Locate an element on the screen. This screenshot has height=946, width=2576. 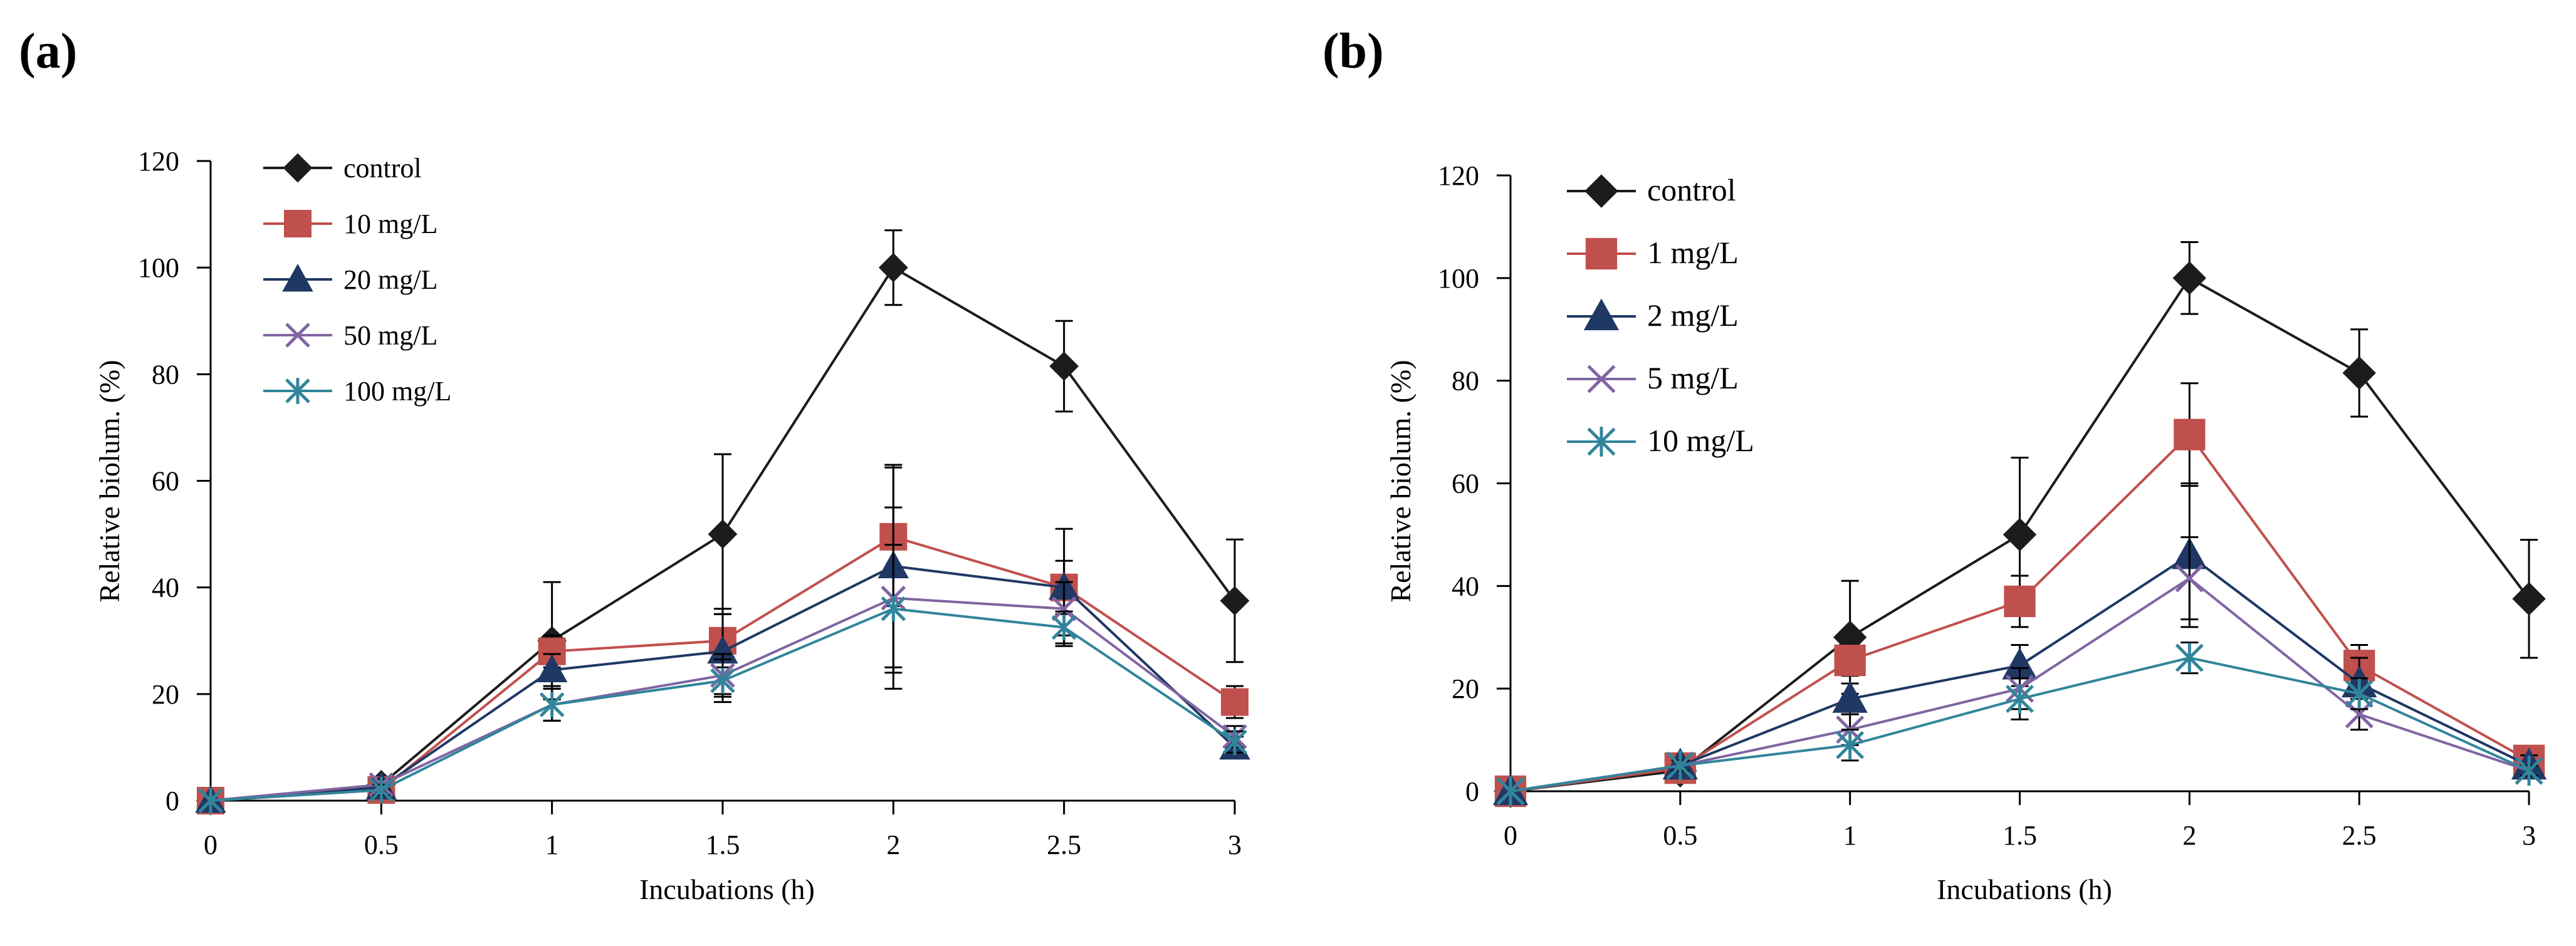
legend-label: 50 mg/L is located at coordinates (390, 335).